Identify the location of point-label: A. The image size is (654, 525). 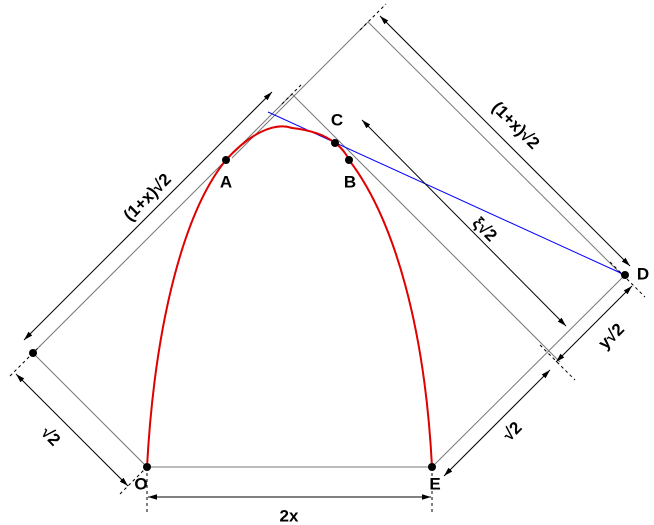
(226, 181).